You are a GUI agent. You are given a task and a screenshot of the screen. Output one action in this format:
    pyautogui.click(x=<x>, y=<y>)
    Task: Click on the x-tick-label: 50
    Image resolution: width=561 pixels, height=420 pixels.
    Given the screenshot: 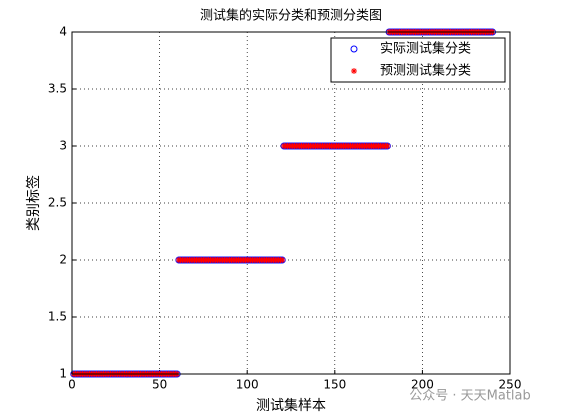 What is the action you would take?
    pyautogui.click(x=159, y=385)
    